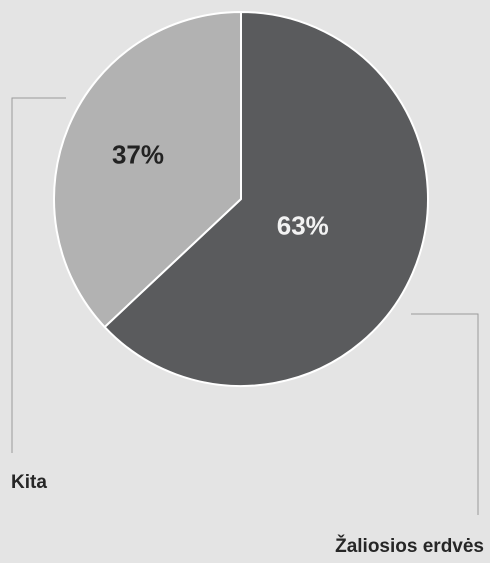 This screenshot has width=490, height=563. What do you see at coordinates (138, 154) in the screenshot?
I see `slice-value-label-kita: 37%` at bounding box center [138, 154].